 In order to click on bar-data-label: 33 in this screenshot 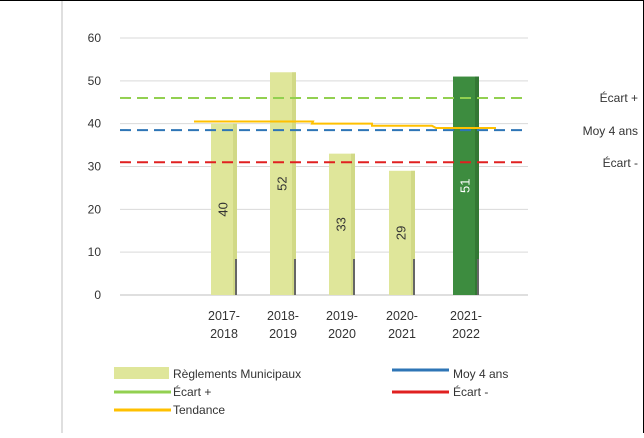, I will do `click(340, 224)`.